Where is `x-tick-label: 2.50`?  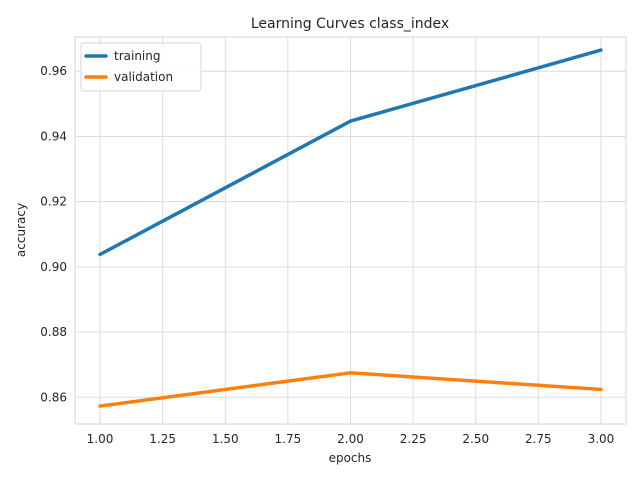
x-tick-label: 2.50 is located at coordinates (475, 439).